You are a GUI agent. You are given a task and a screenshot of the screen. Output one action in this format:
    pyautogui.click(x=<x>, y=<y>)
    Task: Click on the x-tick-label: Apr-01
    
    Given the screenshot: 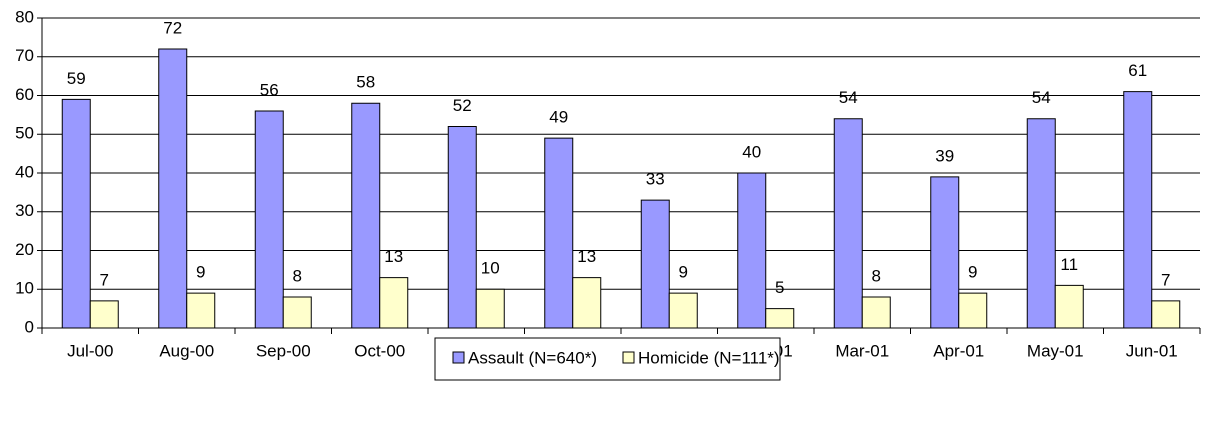 What is the action you would take?
    pyautogui.click(x=958, y=350)
    